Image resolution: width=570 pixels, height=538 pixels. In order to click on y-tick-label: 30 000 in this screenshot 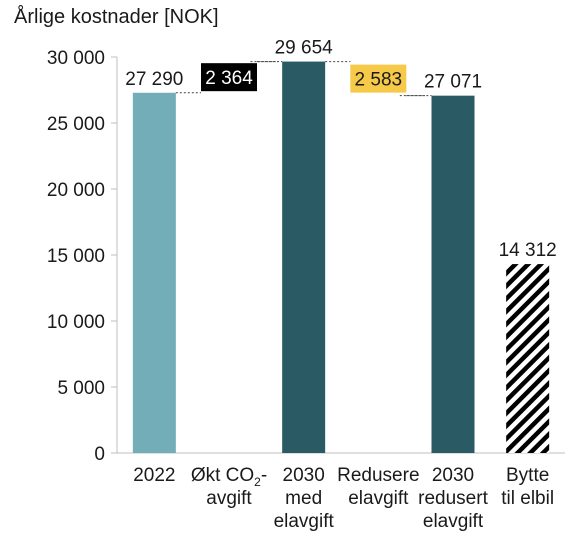, I will do `click(76, 58)`.